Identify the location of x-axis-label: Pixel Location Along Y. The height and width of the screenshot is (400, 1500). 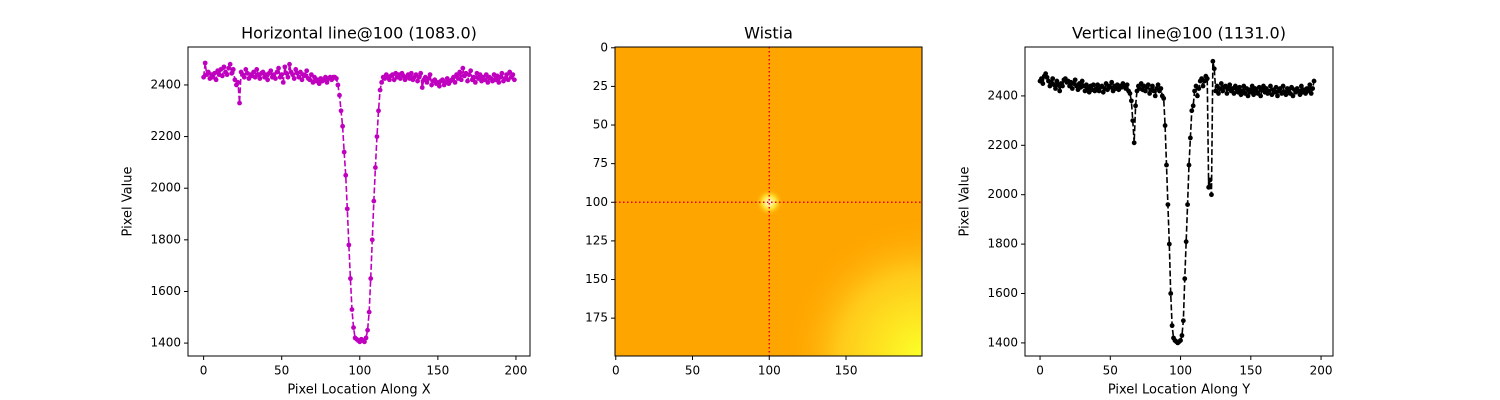
(1179, 390).